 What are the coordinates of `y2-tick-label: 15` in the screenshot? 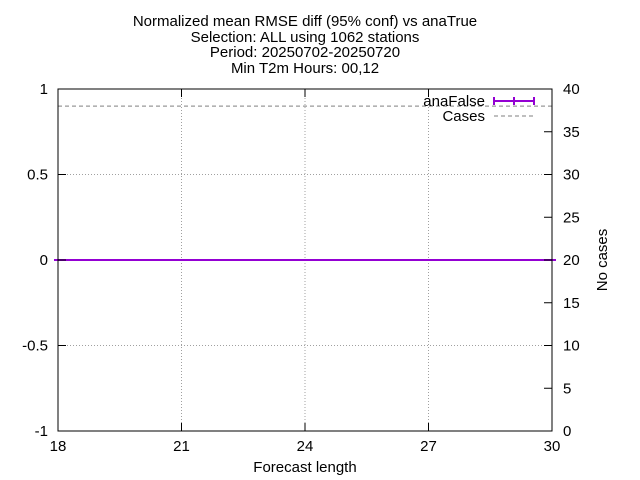 It's located at (571, 303).